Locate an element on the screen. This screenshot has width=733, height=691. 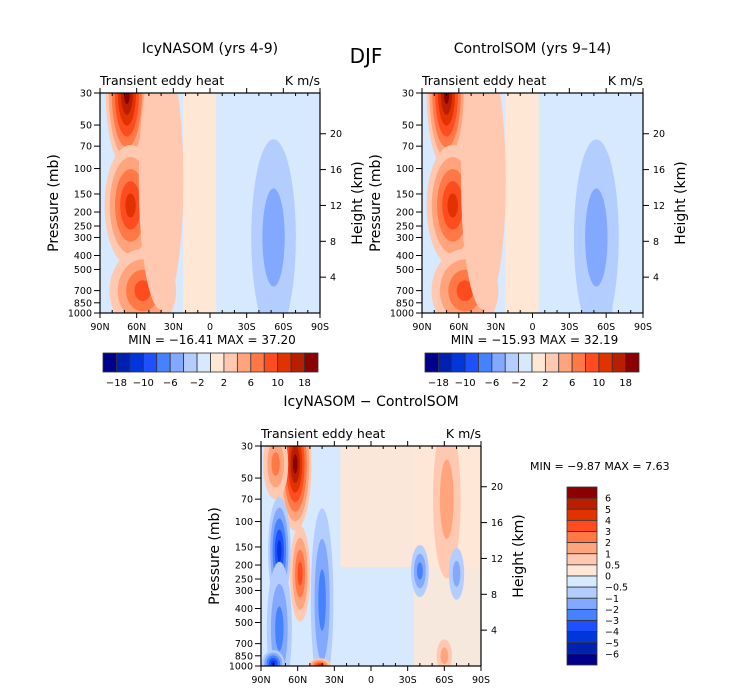
x-tick-label: 90S is located at coordinates (481, 680).